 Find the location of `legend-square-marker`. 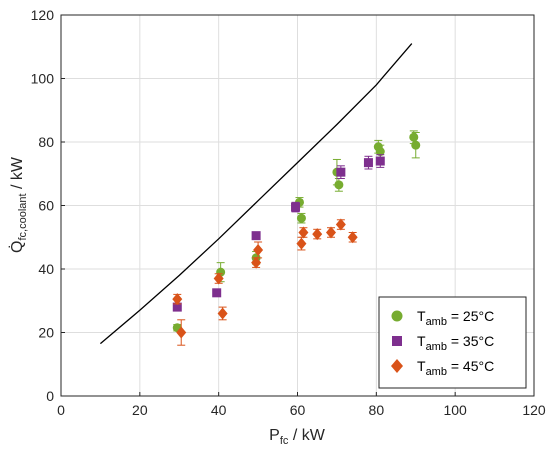

legend-square-marker is located at coordinates (397, 341).